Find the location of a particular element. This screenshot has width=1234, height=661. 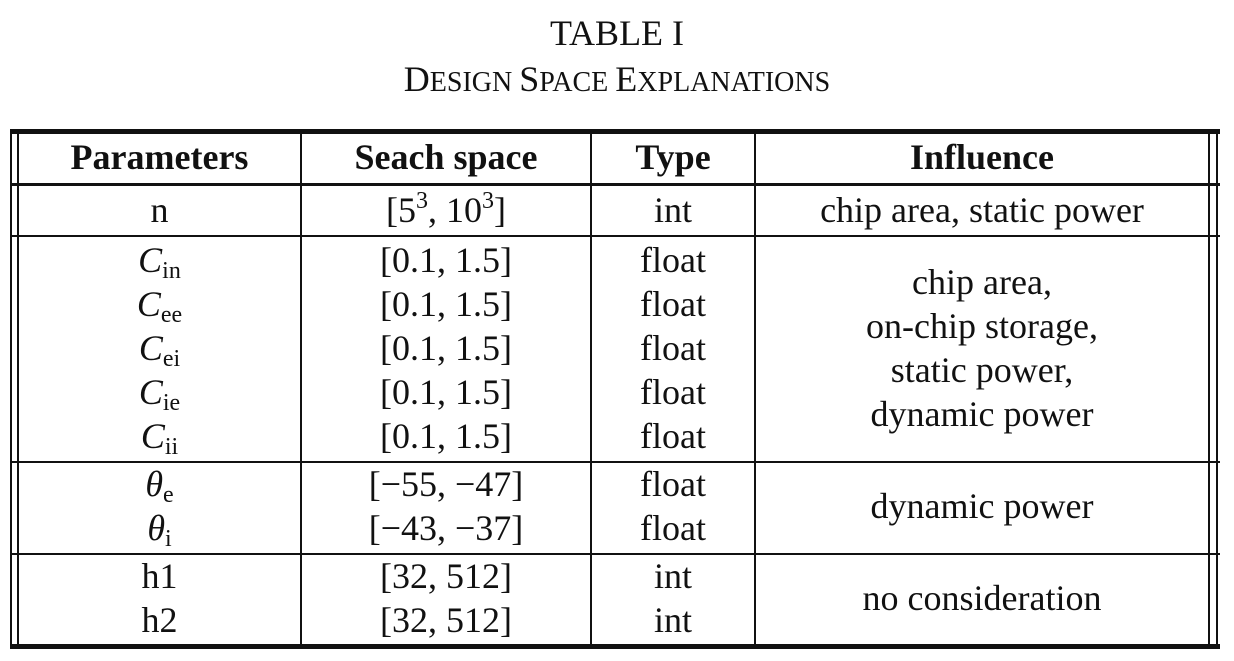

space-c-ii: [0.1, 1.5] is located at coordinates (446, 436).